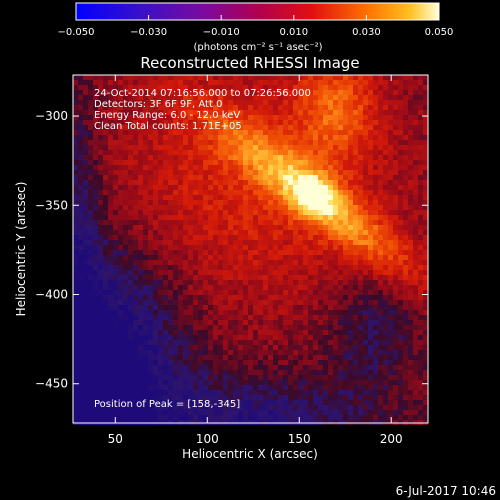 This screenshot has height=500, width=500. What do you see at coordinates (75, 217) in the screenshot?
I see `heatmap-cell-1988` at bounding box center [75, 217].